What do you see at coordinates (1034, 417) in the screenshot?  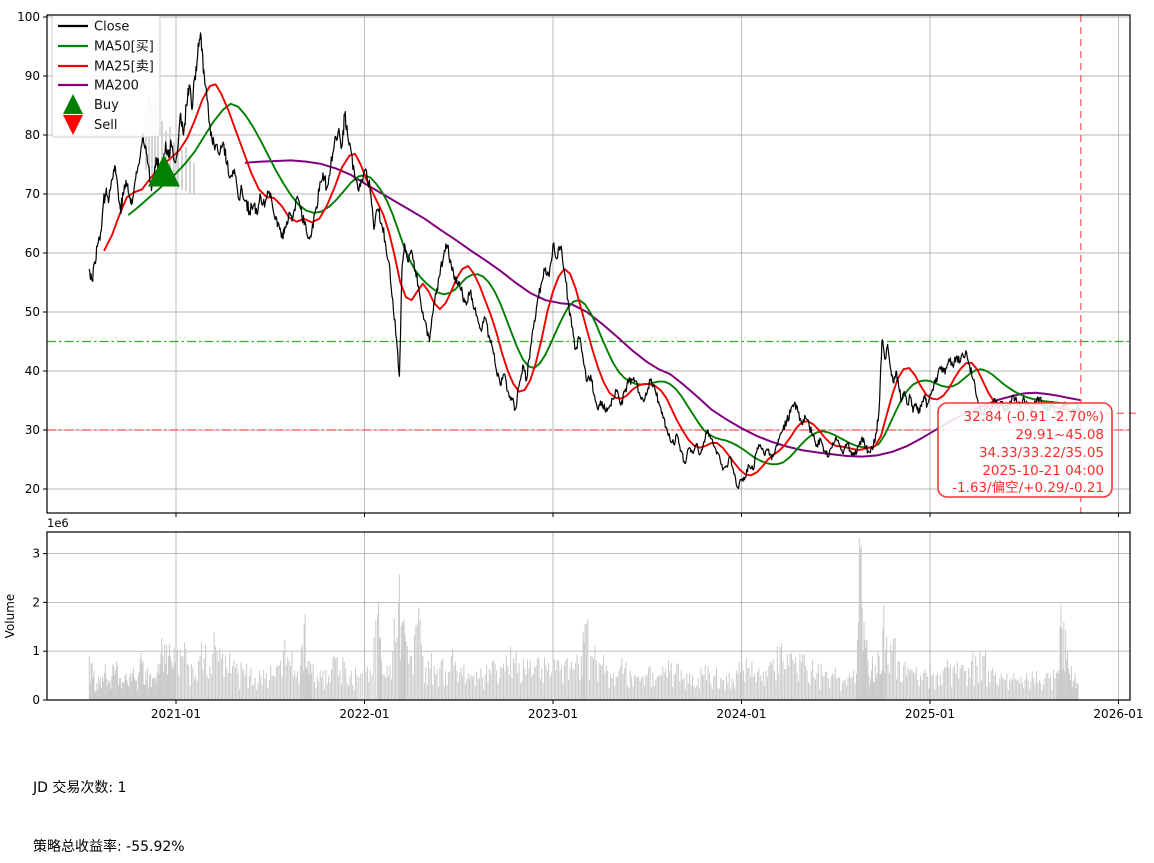 I see `annotation-line-price: 32.84 (-0.91 -2.70%)` at bounding box center [1034, 417].